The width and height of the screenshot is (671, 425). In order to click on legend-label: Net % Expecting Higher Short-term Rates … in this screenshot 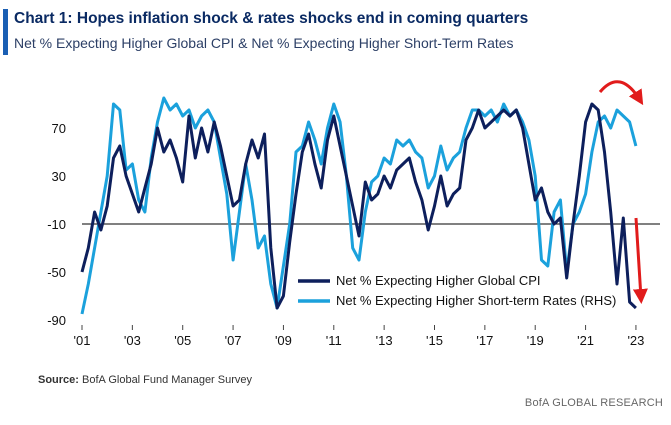, I will do `click(476, 300)`.